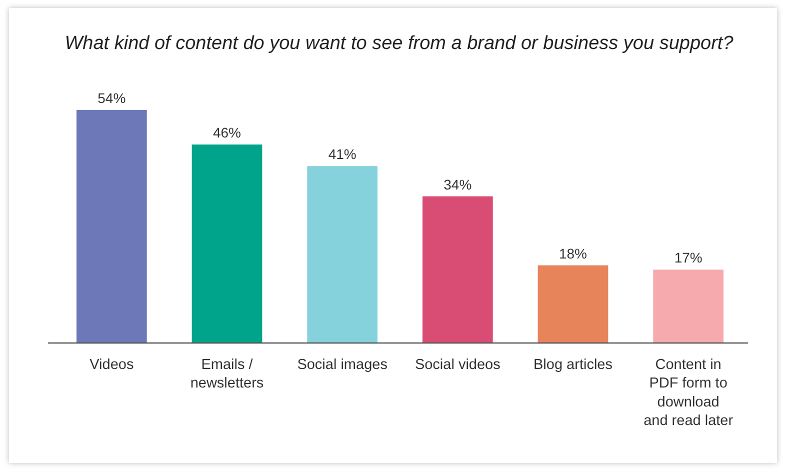 The width and height of the screenshot is (789, 472). What do you see at coordinates (458, 184) in the screenshot?
I see `data-label: 34%` at bounding box center [458, 184].